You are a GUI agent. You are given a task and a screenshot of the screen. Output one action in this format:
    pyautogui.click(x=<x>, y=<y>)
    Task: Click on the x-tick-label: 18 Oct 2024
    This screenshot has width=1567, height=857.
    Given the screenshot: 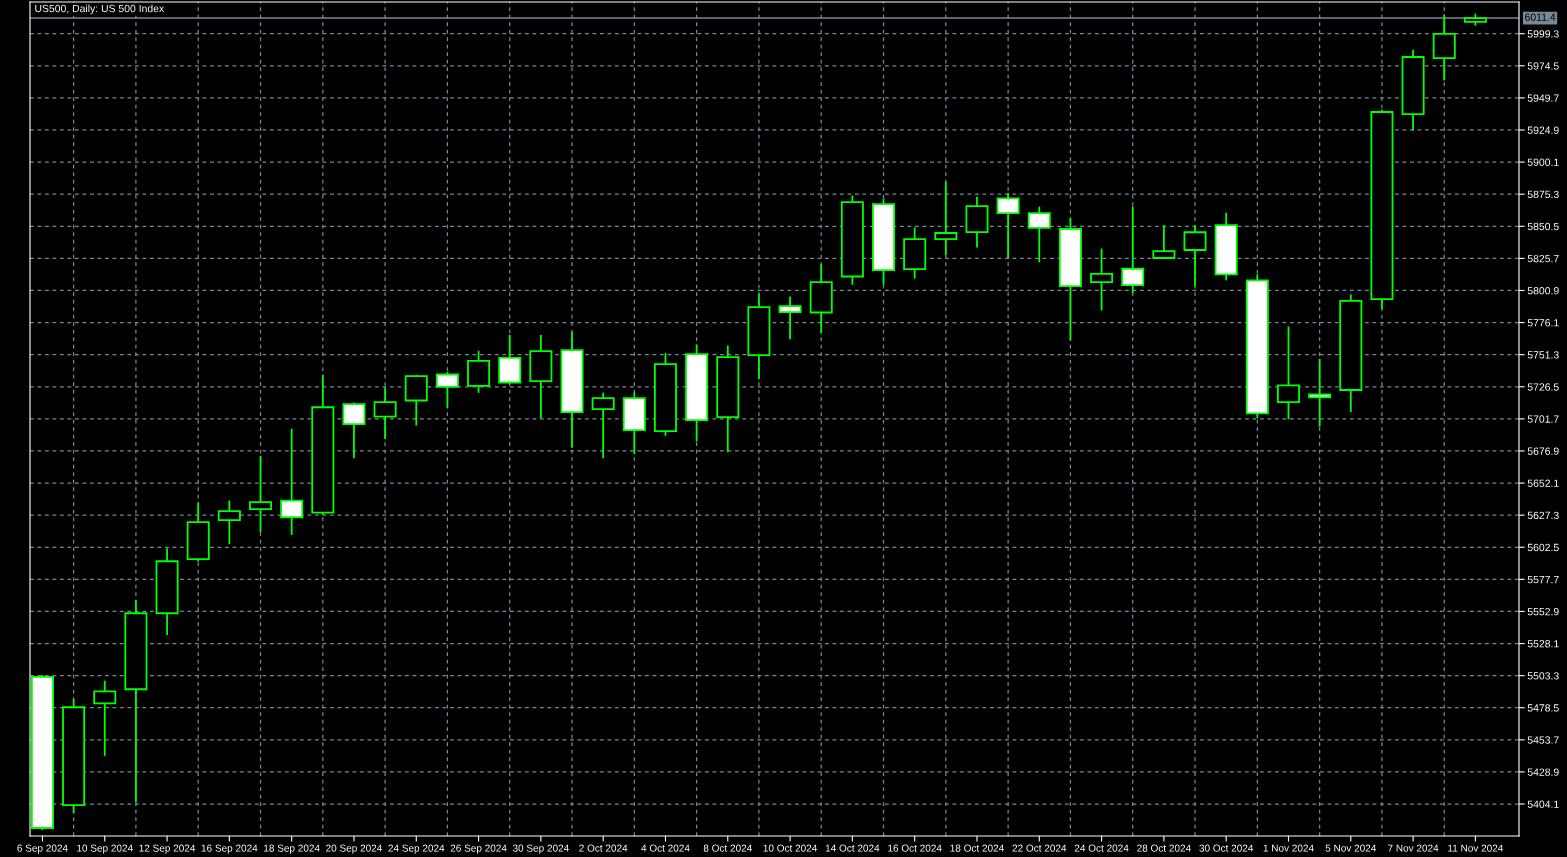 What is the action you would take?
    pyautogui.click(x=977, y=848)
    